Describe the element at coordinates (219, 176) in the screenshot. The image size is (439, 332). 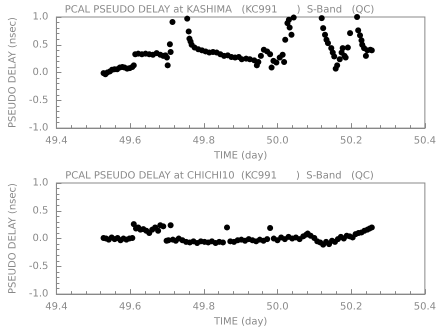
I see `chart-title: PCAL PSEUDO DELAY at CHICHI10 (KC991 ) S-Band (QC)` at that location.